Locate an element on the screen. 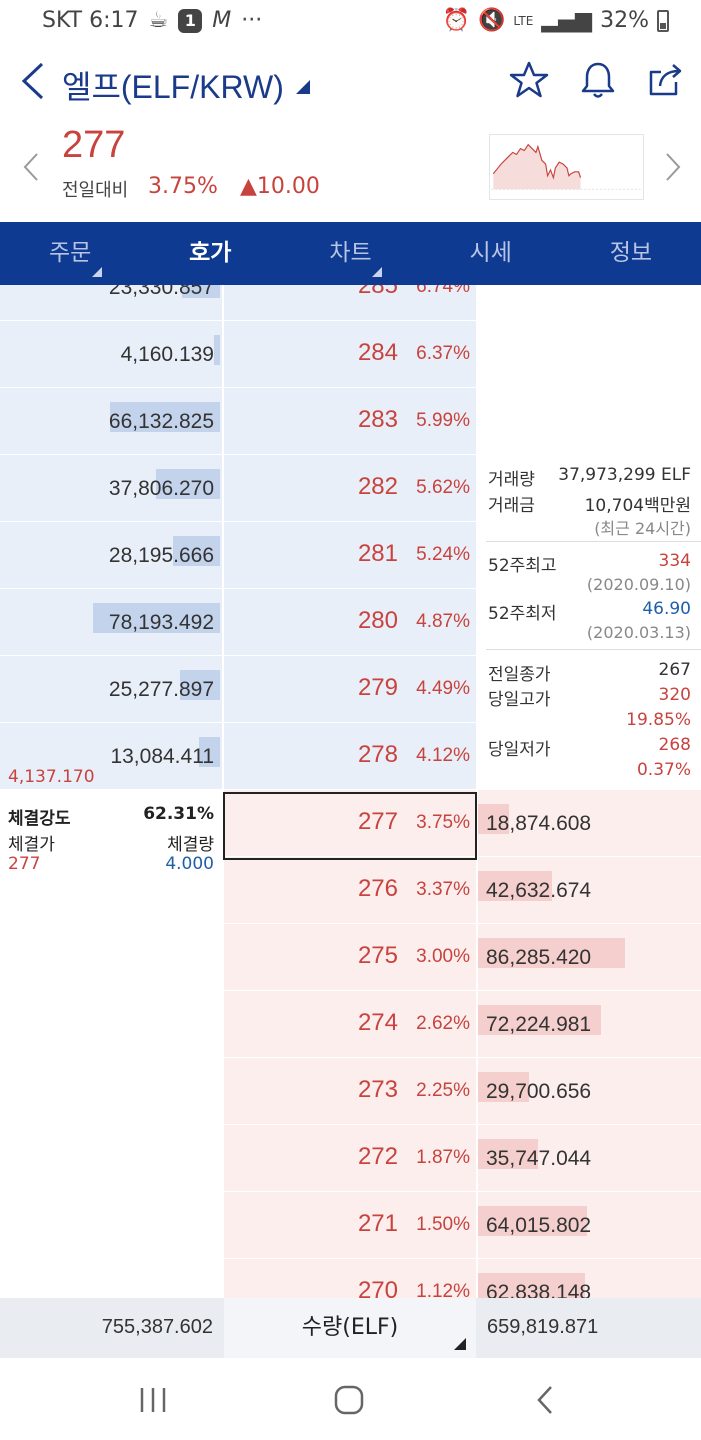 Image resolution: width=701 pixels, height=1440 pixels. unit-selector: 수량(ELF) is located at coordinates (350, 1328).